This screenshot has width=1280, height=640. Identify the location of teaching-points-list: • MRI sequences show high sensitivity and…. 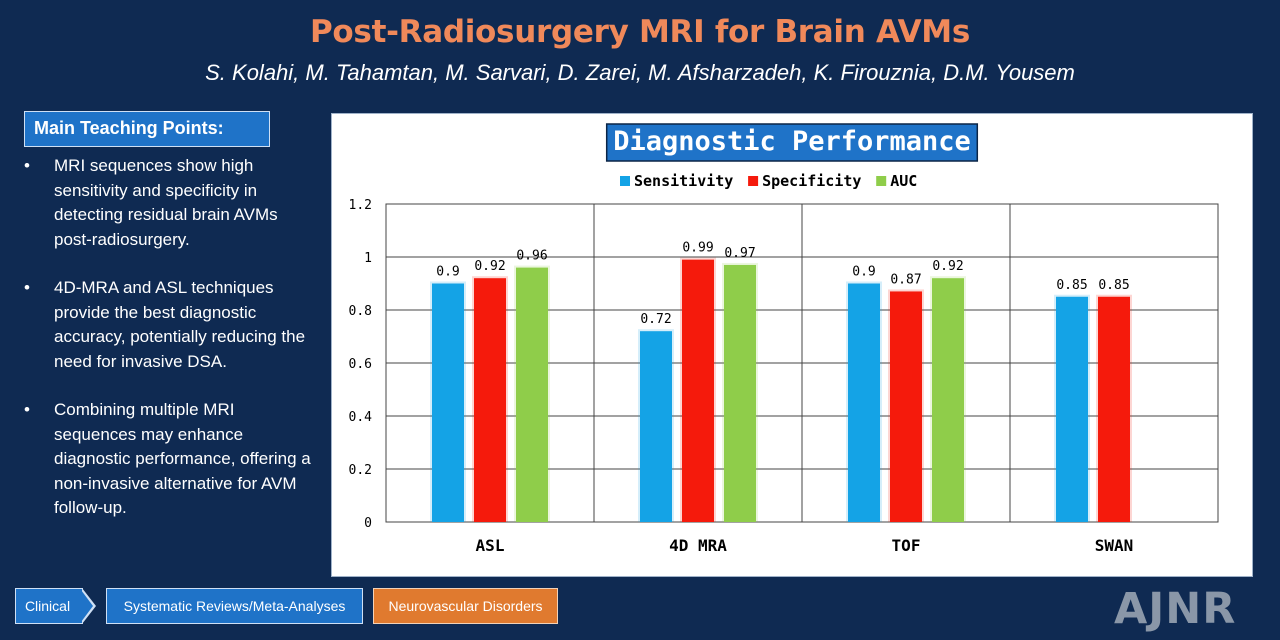
(170, 349).